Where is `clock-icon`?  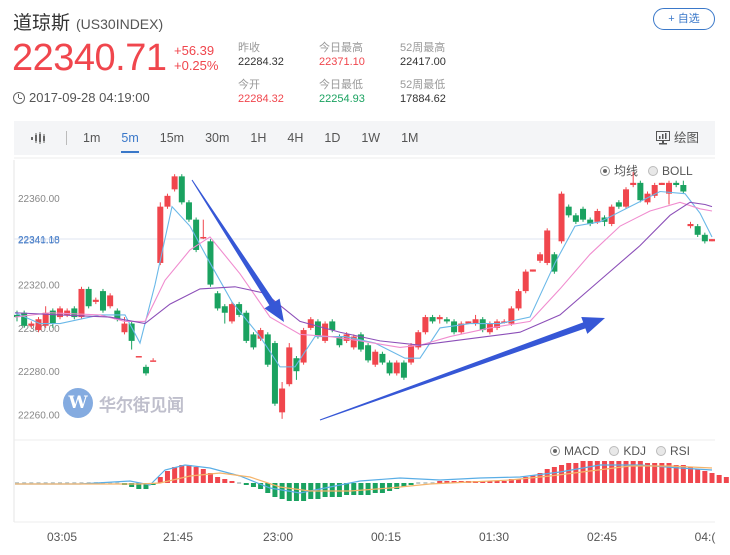 clock-icon is located at coordinates (19, 97).